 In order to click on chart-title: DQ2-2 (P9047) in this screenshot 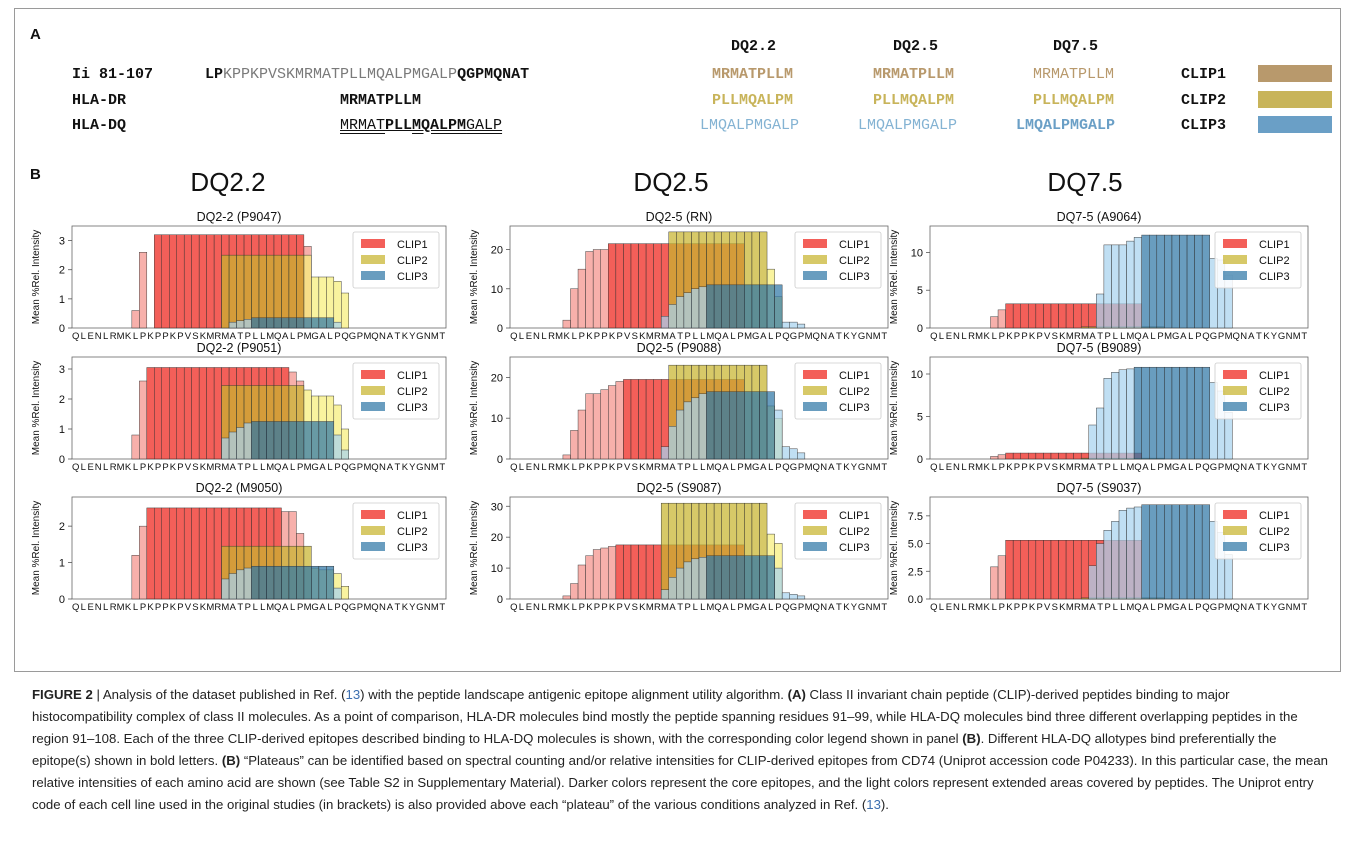, I will do `click(239, 217)`.